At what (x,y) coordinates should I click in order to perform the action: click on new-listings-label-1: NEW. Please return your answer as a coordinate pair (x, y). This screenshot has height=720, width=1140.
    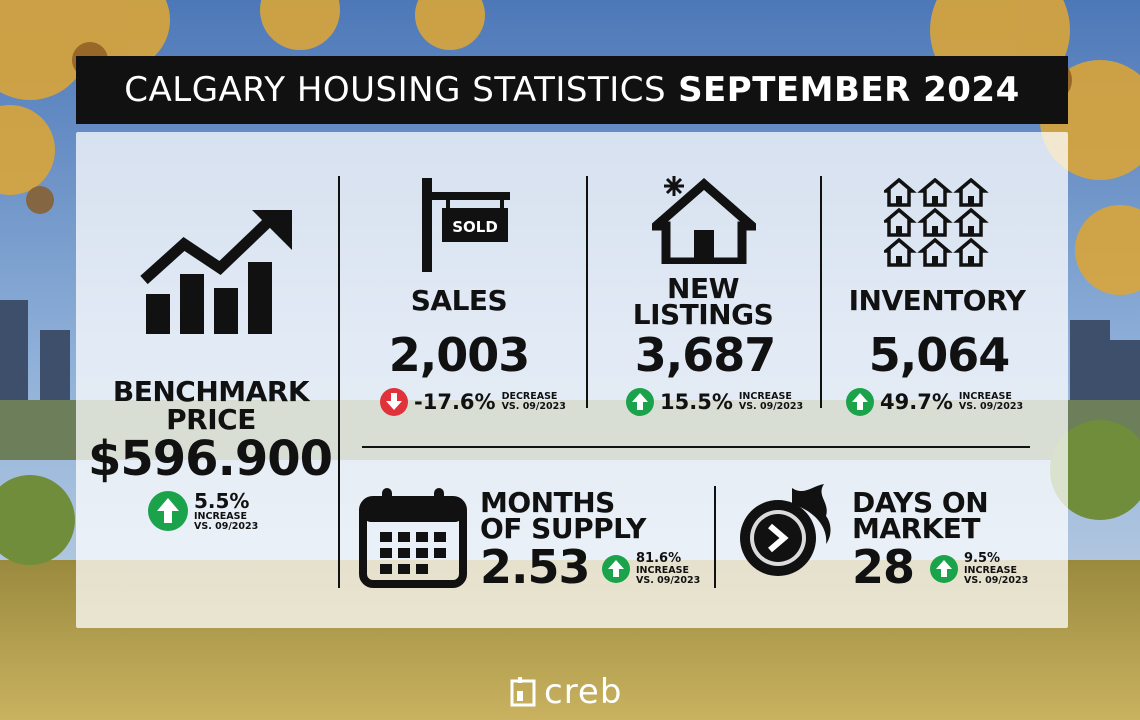
    Looking at the image, I should click on (703, 288).